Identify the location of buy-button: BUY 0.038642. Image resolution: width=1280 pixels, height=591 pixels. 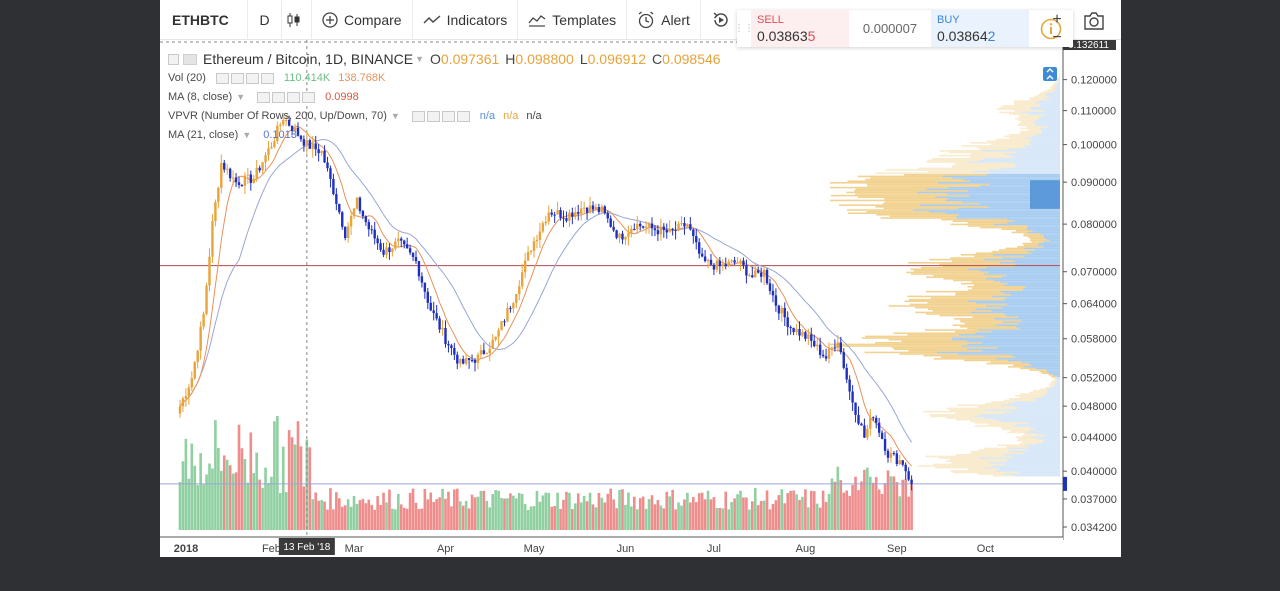
(980, 28).